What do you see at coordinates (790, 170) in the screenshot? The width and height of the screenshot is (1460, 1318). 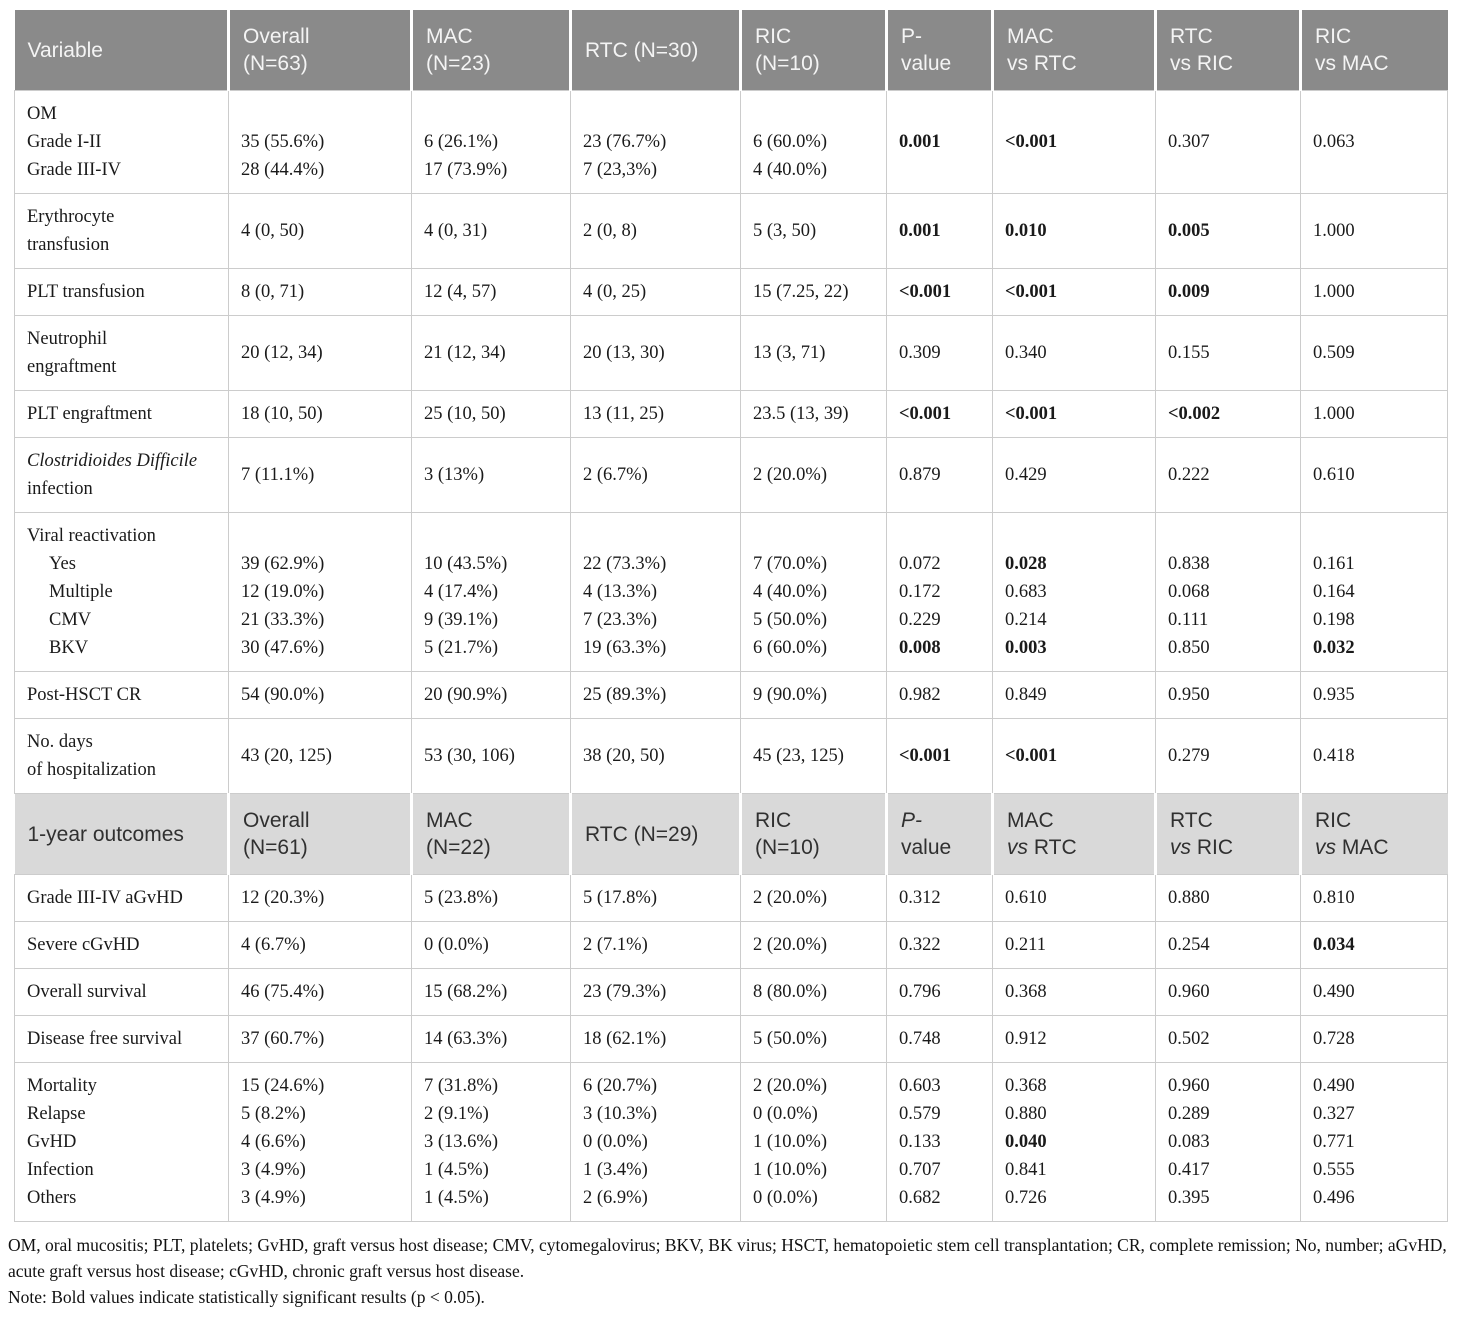 I see `cell-text: 4 (40.0%)` at bounding box center [790, 170].